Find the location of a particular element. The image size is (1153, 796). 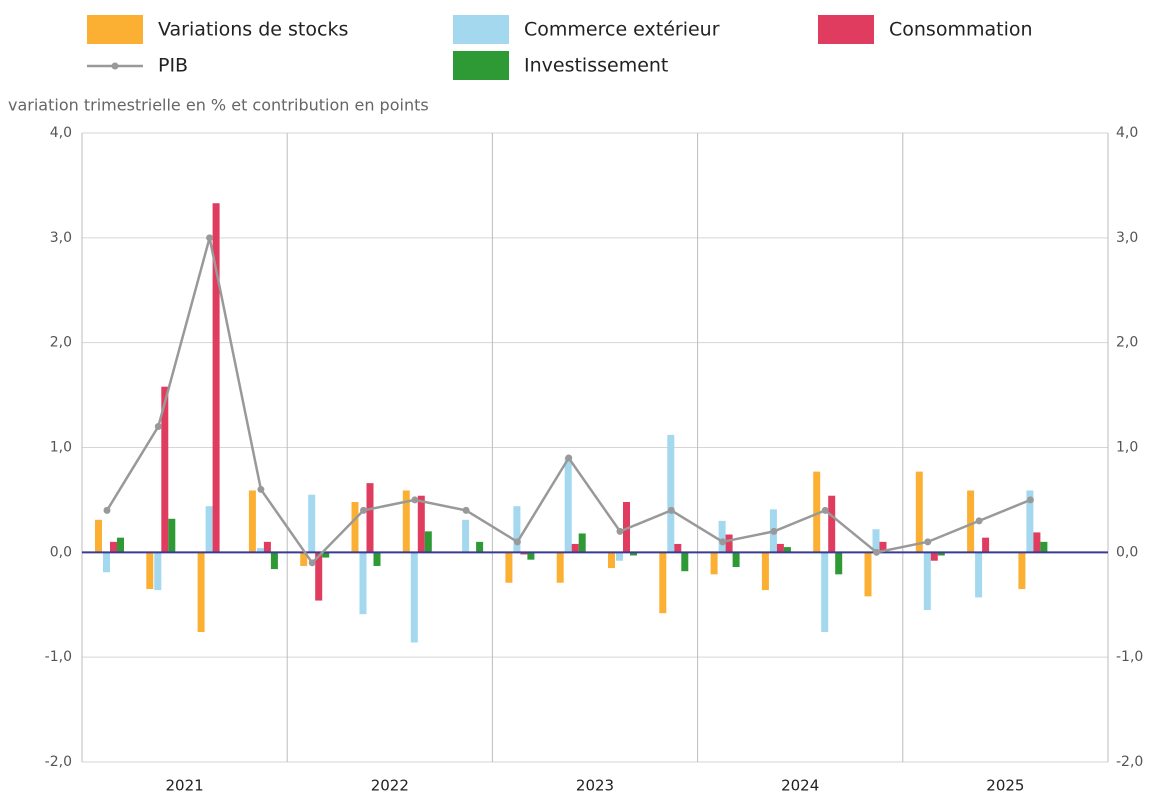

legend-label: Investissement is located at coordinates (596, 66).